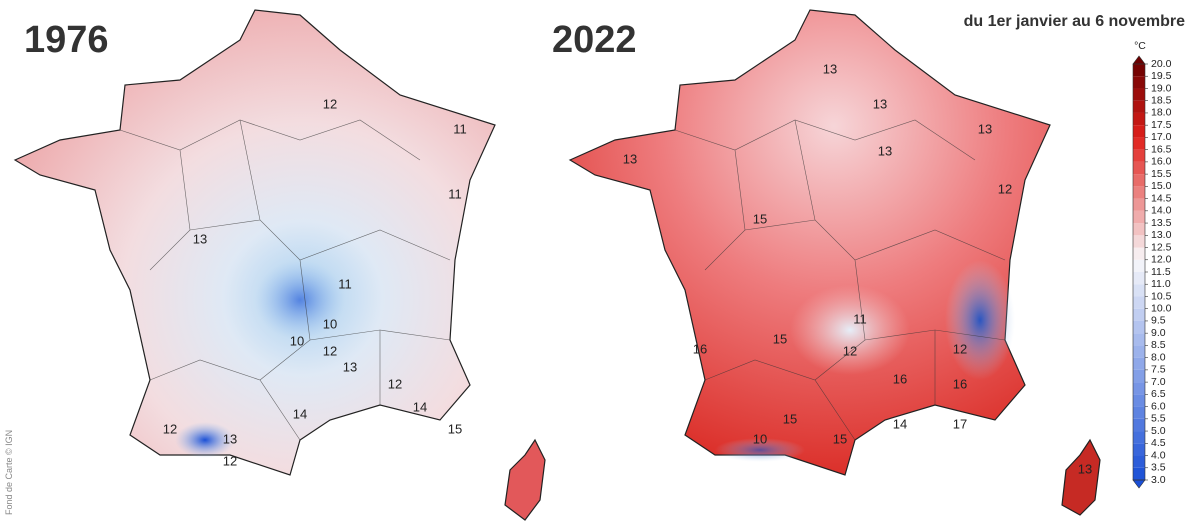  What do you see at coordinates (205, 440) in the screenshot?
I see `cold-spot` at bounding box center [205, 440].